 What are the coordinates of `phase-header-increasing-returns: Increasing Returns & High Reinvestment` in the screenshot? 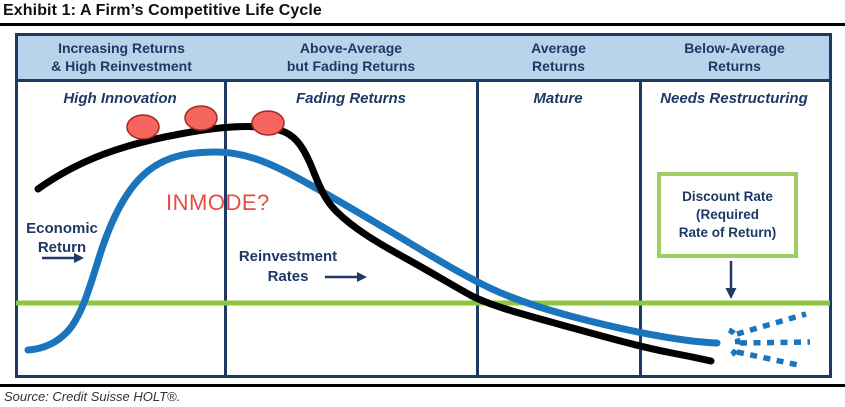 It's located at (121, 57).